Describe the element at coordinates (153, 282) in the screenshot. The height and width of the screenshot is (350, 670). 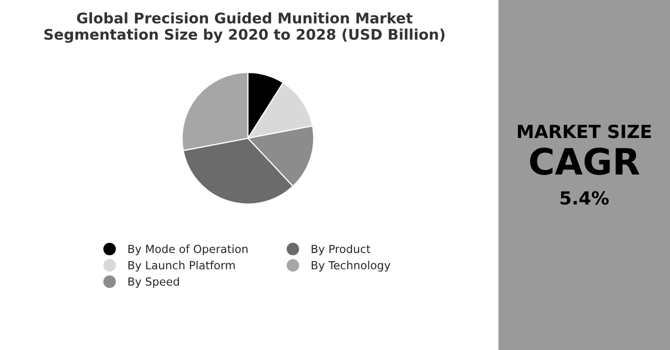
I see `legend-label: By Speed` at that location.